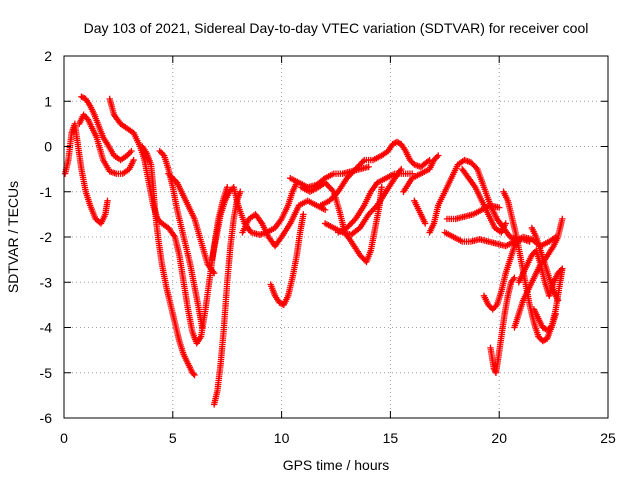  Describe the element at coordinates (391, 438) in the screenshot. I see `x-tick-label: 15` at that location.